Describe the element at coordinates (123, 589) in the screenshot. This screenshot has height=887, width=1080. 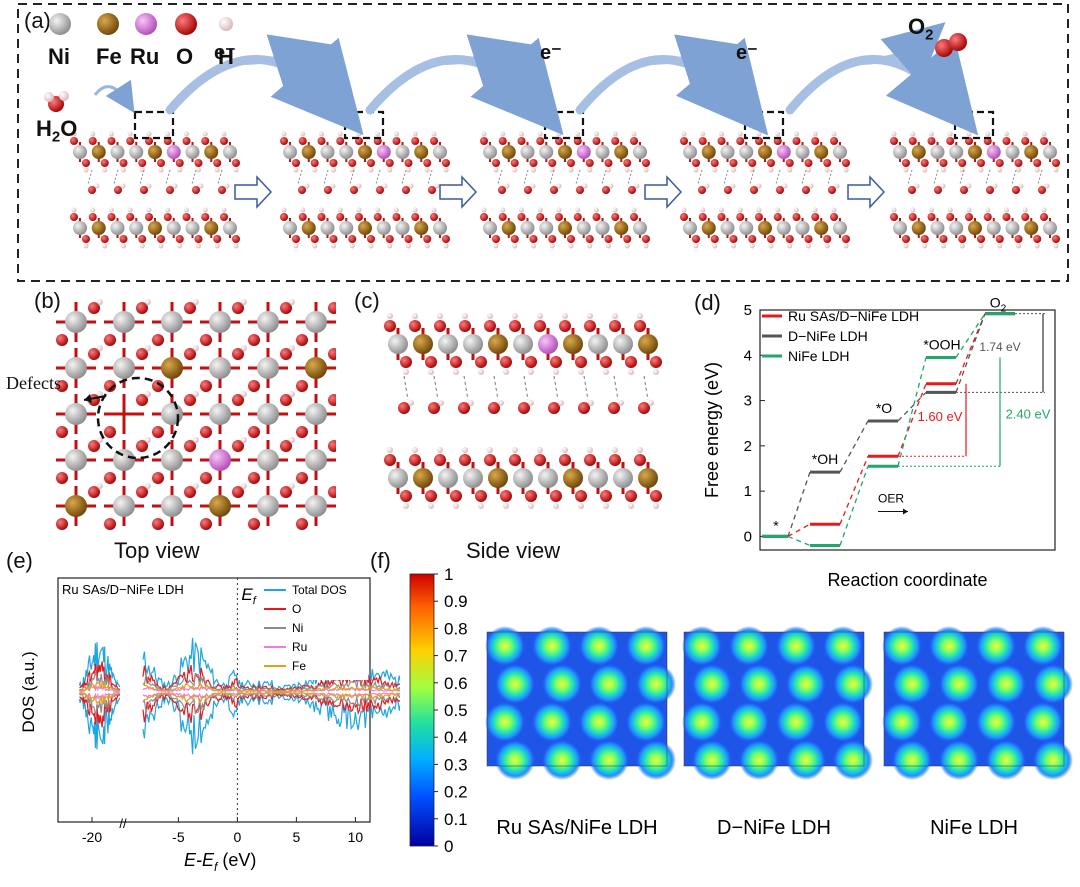
I see `dos-title: Ru SAs/D−NiFe LDH` at that location.